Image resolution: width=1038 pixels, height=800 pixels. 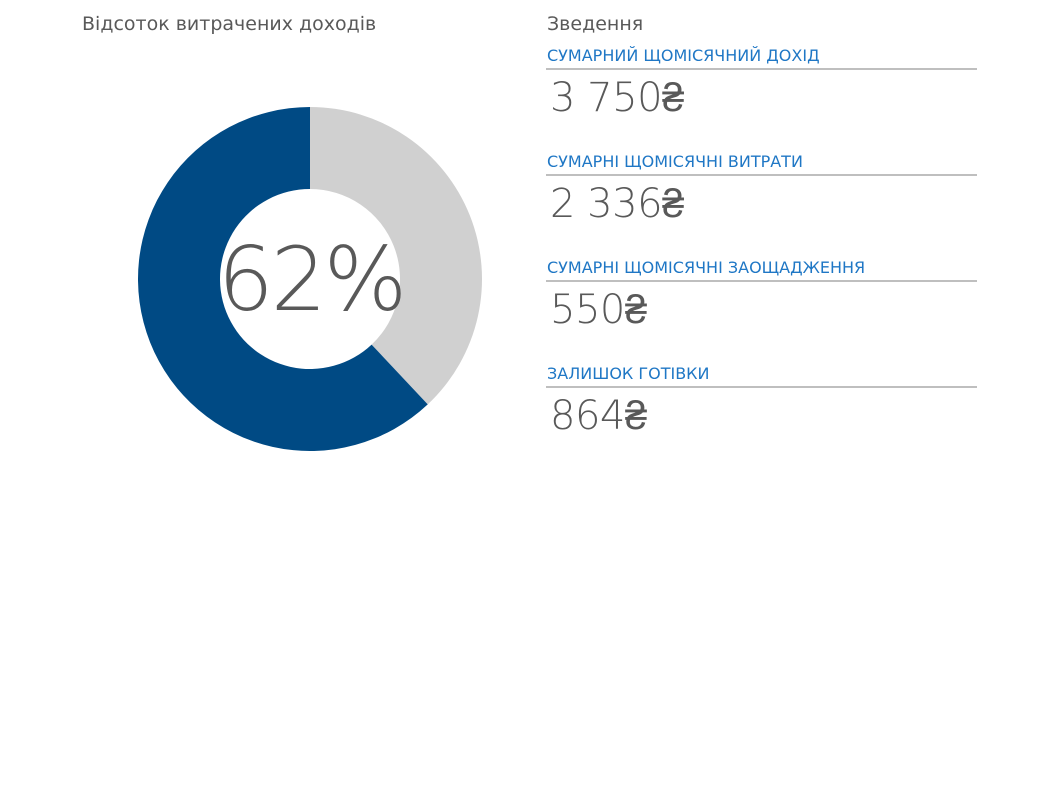 What do you see at coordinates (617, 204) in the screenshot?
I see `summary-value-total-expenses: 2 336₴` at bounding box center [617, 204].